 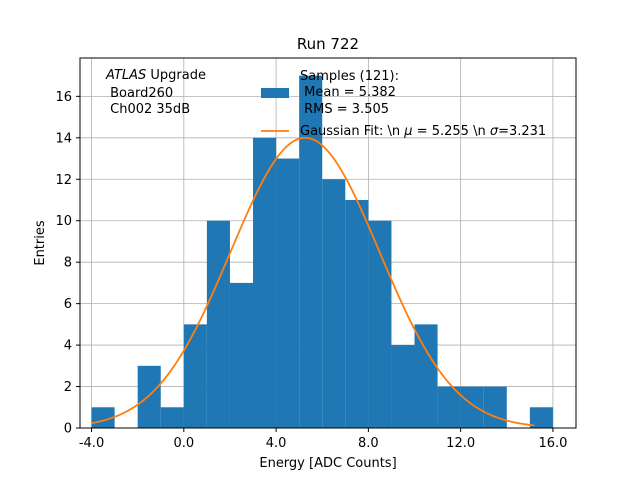 I want to click on x-tick-label-5: 16.0, so click(x=552, y=443).